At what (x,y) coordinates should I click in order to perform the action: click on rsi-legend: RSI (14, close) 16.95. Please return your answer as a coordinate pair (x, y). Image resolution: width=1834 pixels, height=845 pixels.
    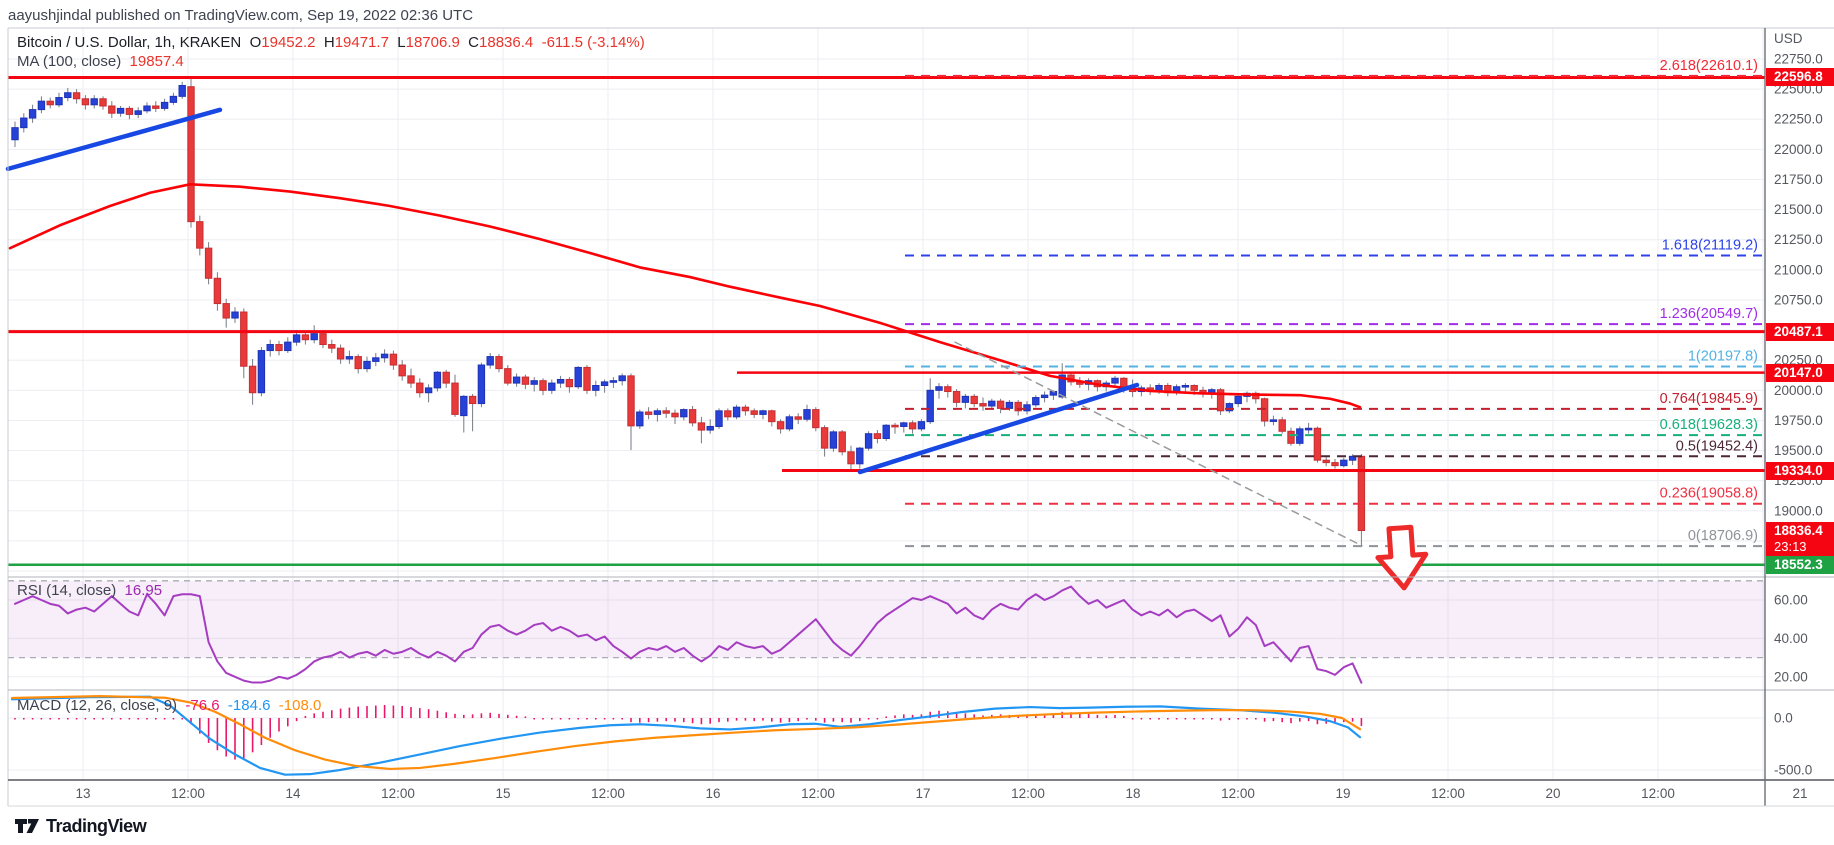
    Looking at the image, I should click on (89, 590).